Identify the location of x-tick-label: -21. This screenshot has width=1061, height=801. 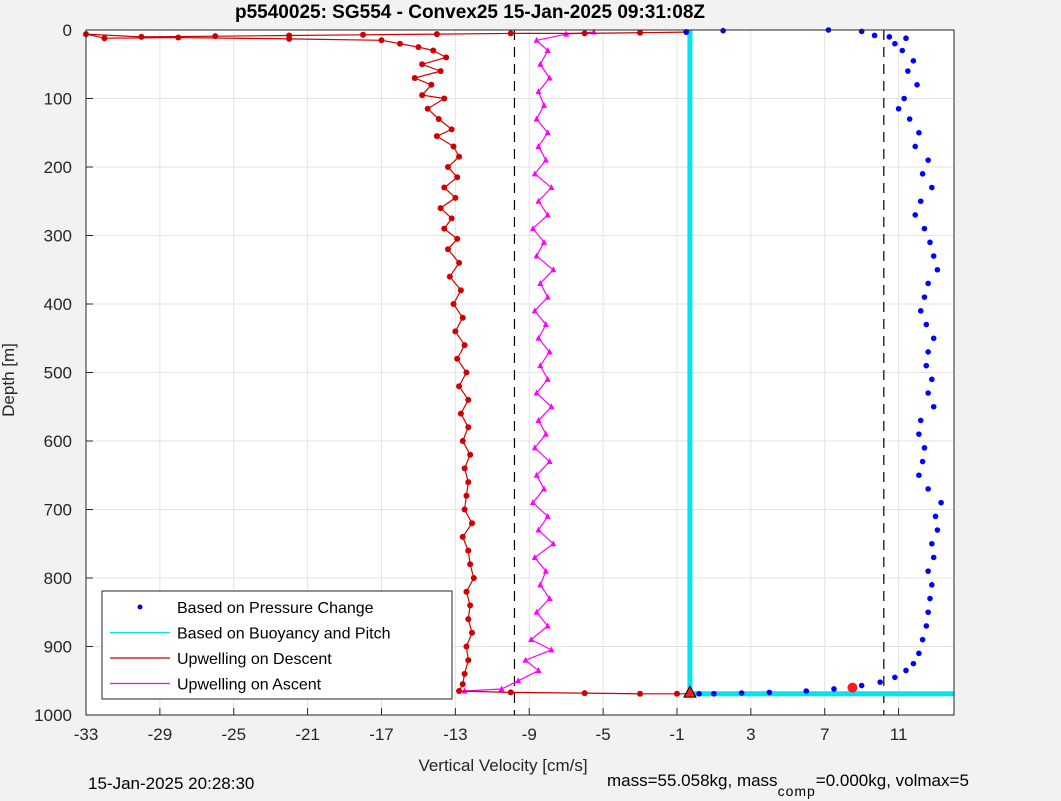
(307, 734).